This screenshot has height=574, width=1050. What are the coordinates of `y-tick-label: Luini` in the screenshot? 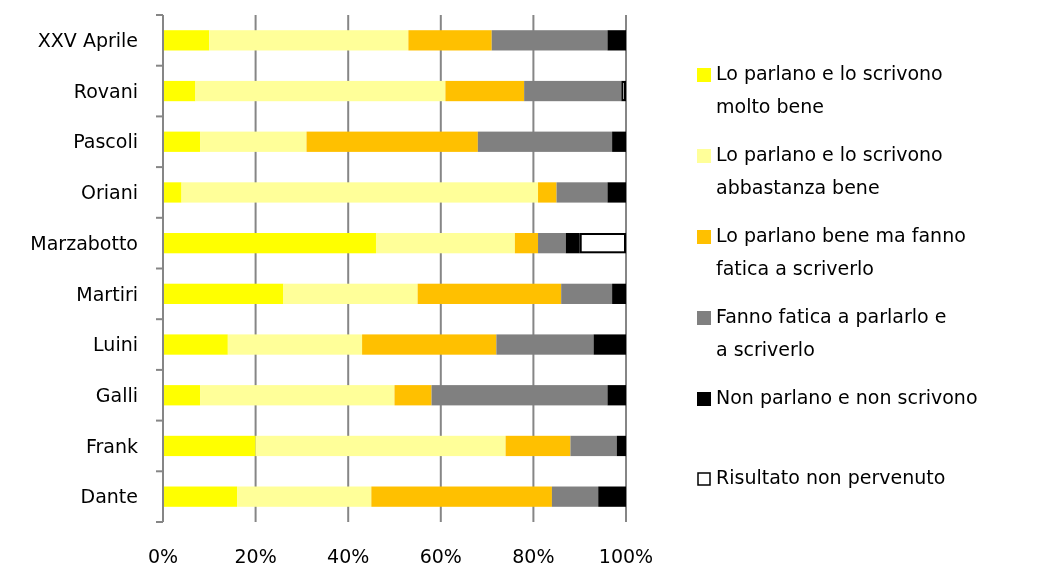 It's located at (115, 344).